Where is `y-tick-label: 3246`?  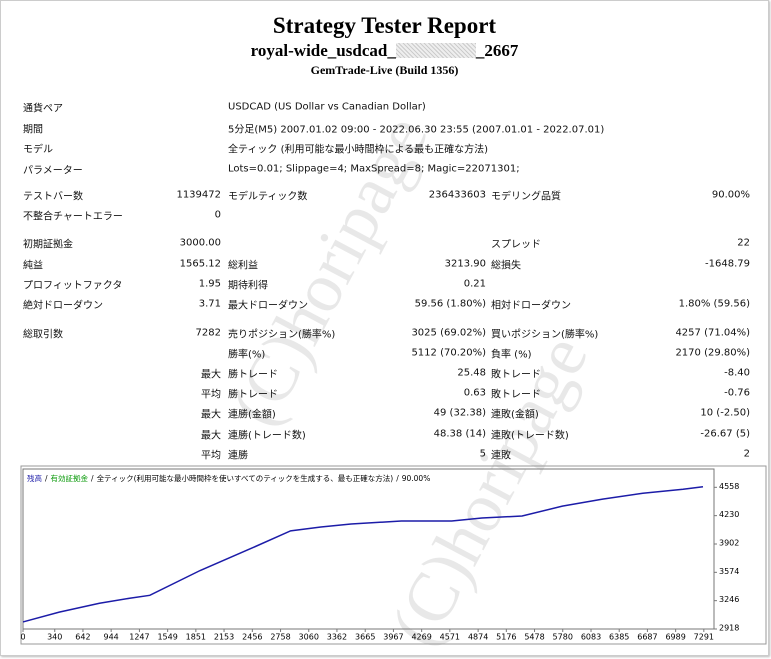 y-tick-label: 3246 is located at coordinates (729, 599).